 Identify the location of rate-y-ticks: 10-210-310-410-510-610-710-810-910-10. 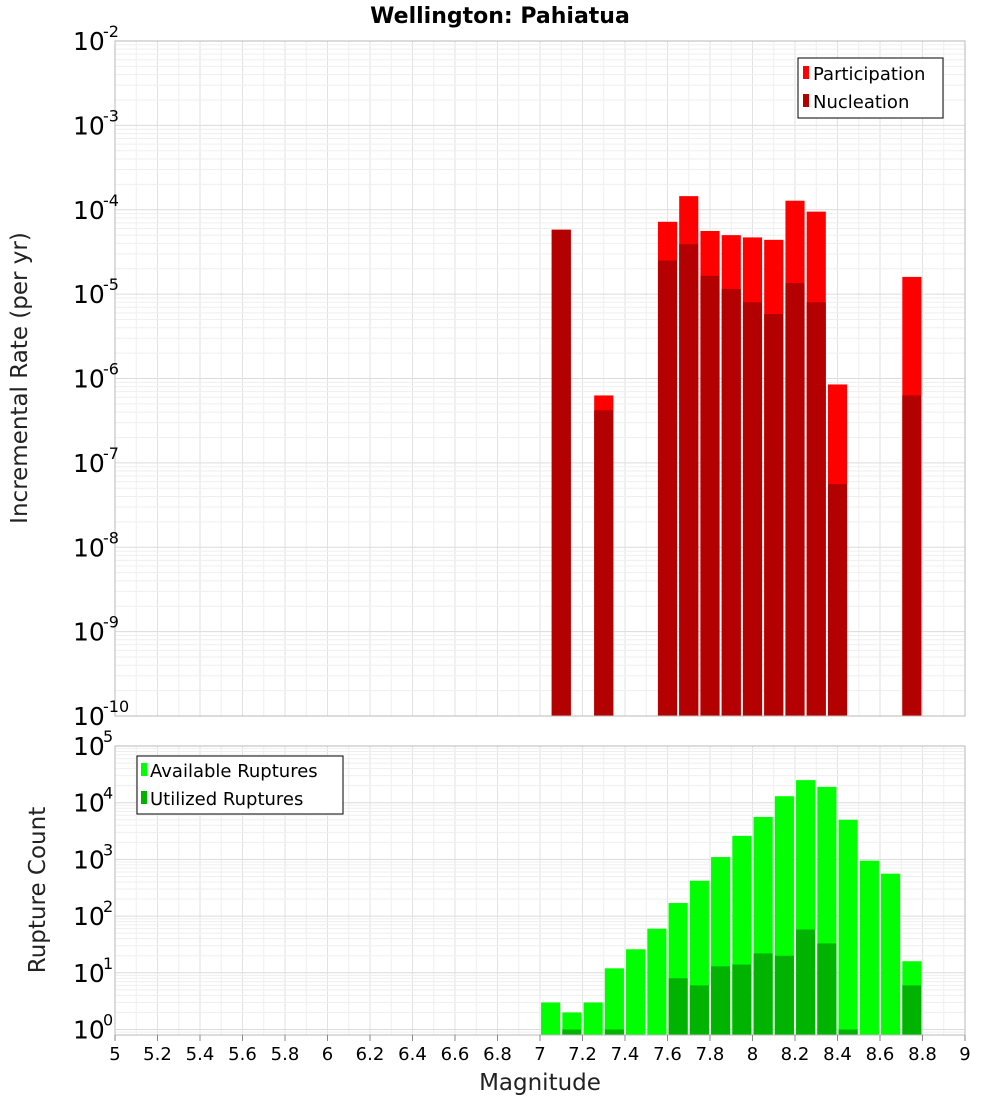
(101, 376).